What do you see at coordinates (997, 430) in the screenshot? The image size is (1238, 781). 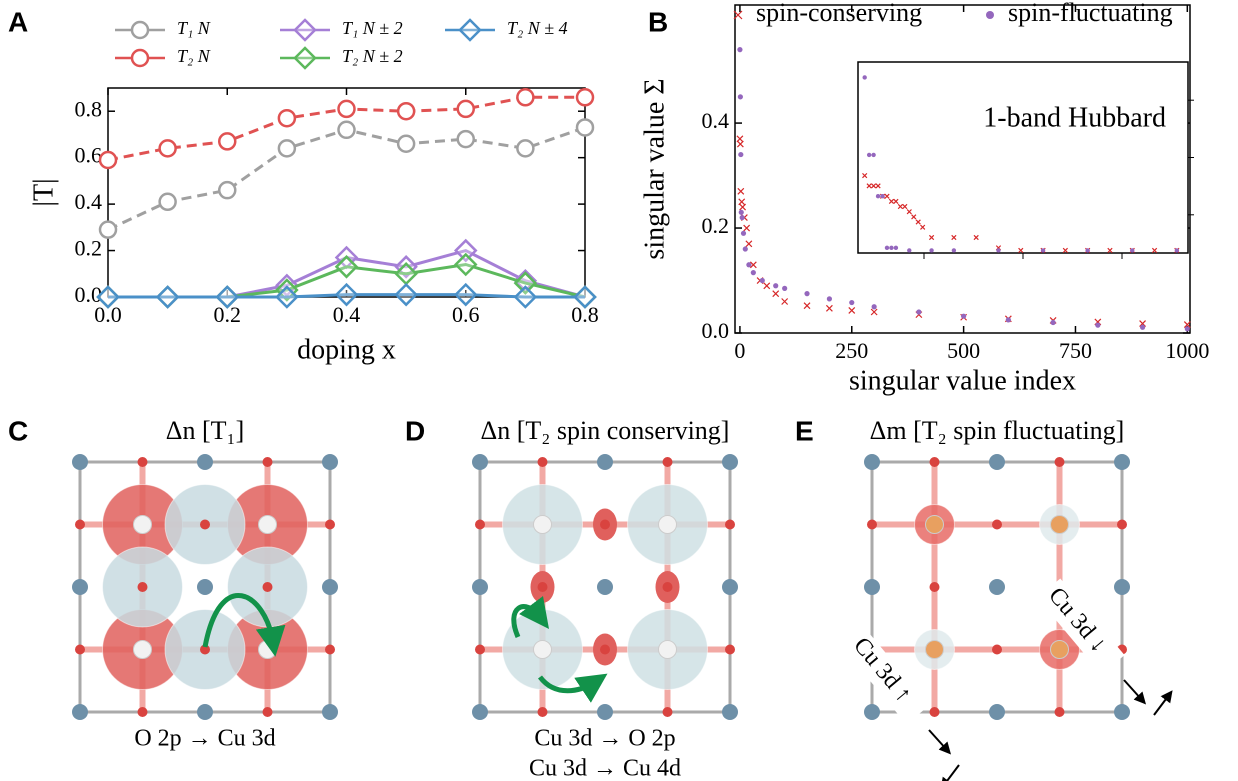 I see `panel-title: Δm [T₂ spin fluctuating]` at bounding box center [997, 430].